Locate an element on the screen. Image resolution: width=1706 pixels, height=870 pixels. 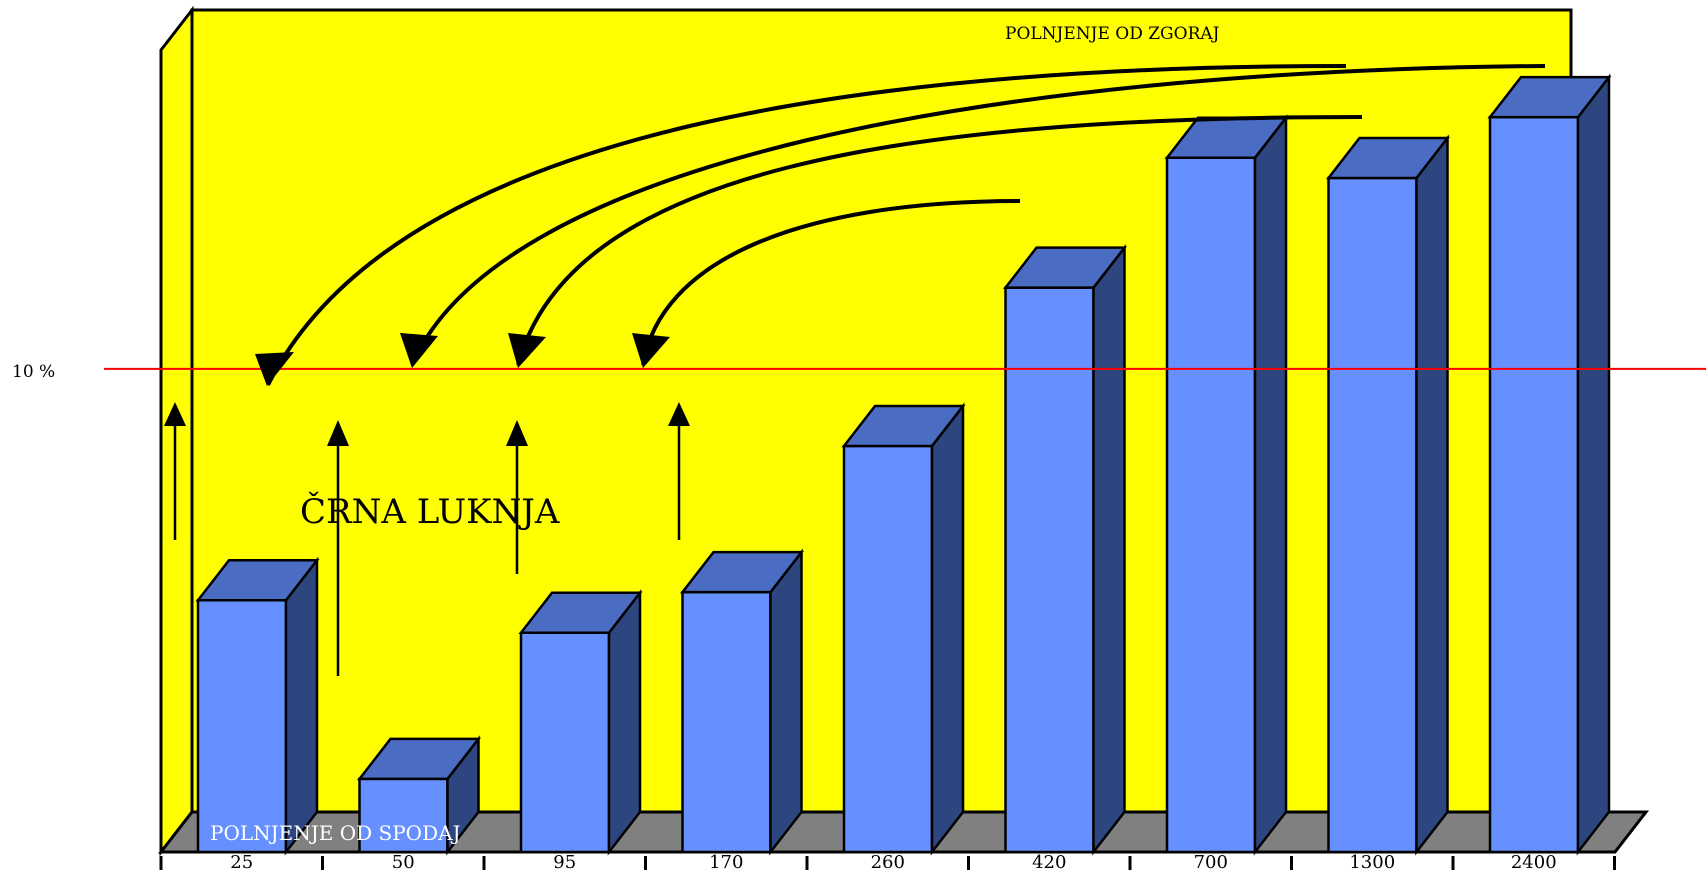
x-axis-tick-labels: 25 50 95 170 260 420 700 1300 2400 is located at coordinates (893, 861).